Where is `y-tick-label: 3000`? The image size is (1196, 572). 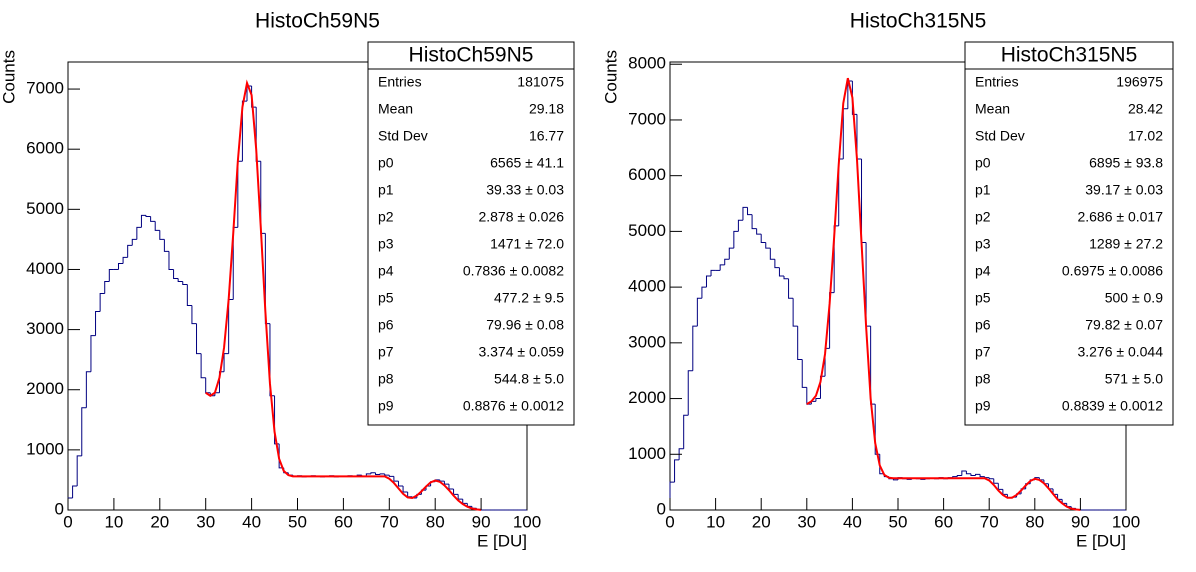 y-tick-label: 3000 is located at coordinates (45, 328).